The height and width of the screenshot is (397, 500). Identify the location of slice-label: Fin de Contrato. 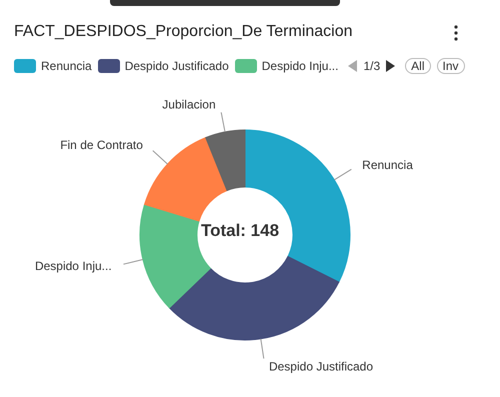
(102, 145).